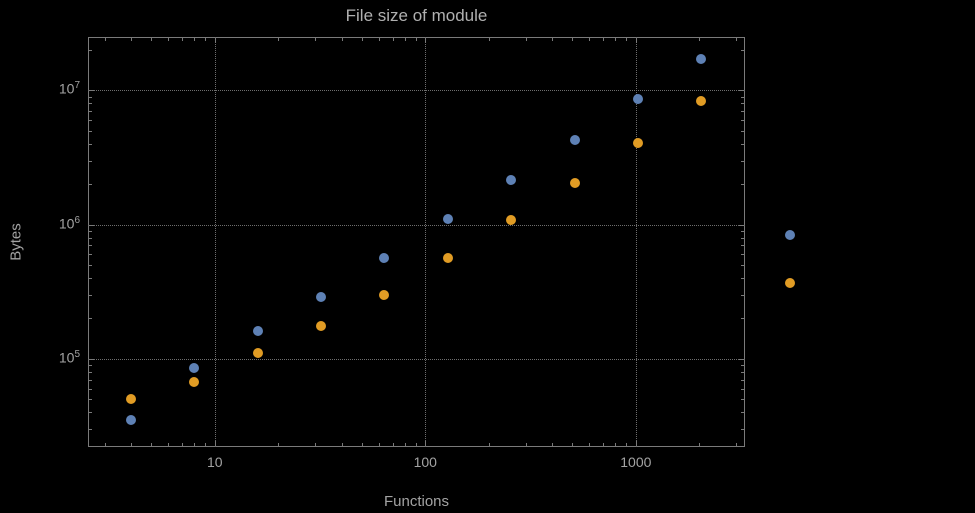 The height and width of the screenshot is (513, 975). What do you see at coordinates (214, 462) in the screenshot?
I see `x-tick-label: 10` at bounding box center [214, 462].